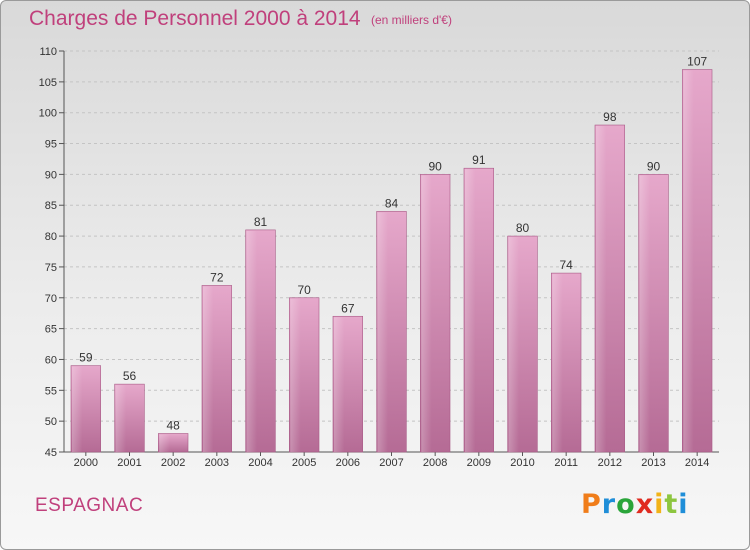 The height and width of the screenshot is (550, 750). I want to click on logo-letter: t, so click(671, 504).